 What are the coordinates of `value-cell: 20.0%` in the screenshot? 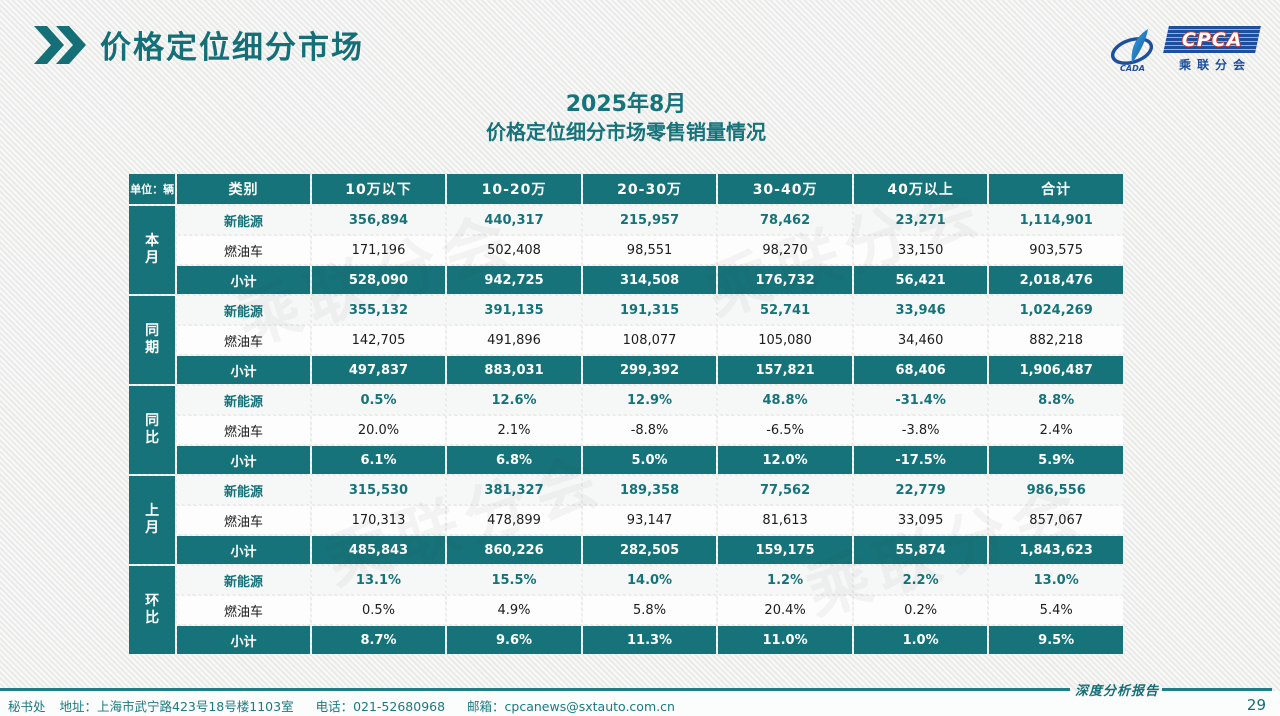 It's located at (378, 430).